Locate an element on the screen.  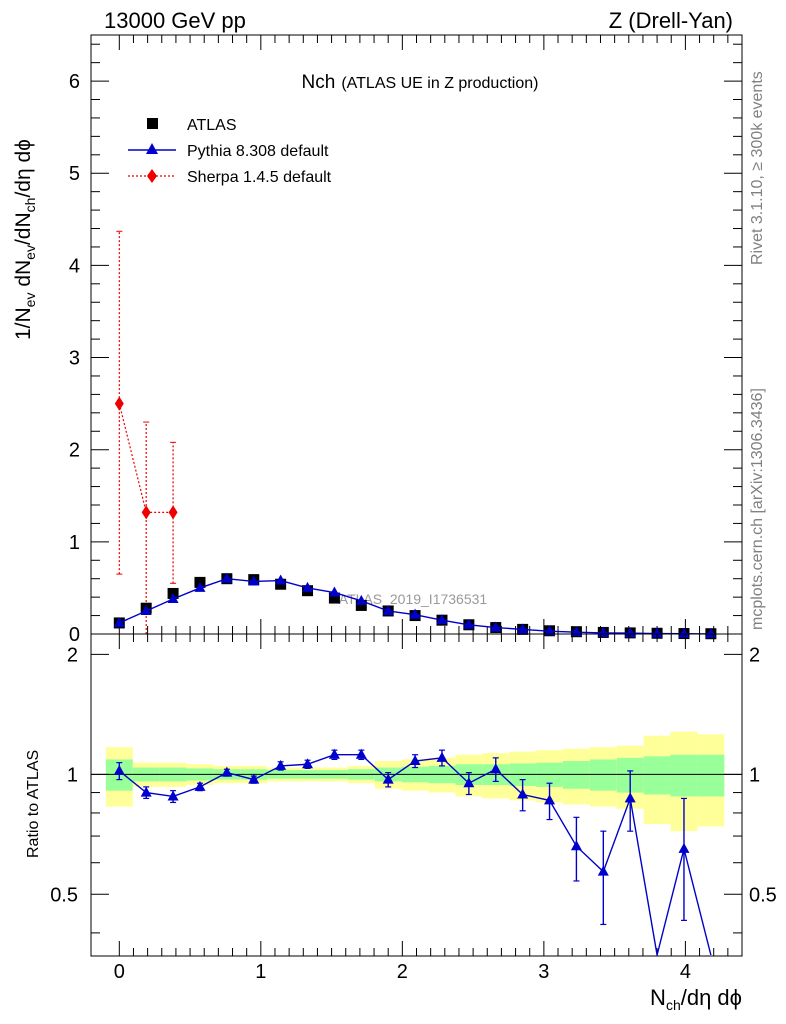
pythia-series is located at coordinates (415, 605).